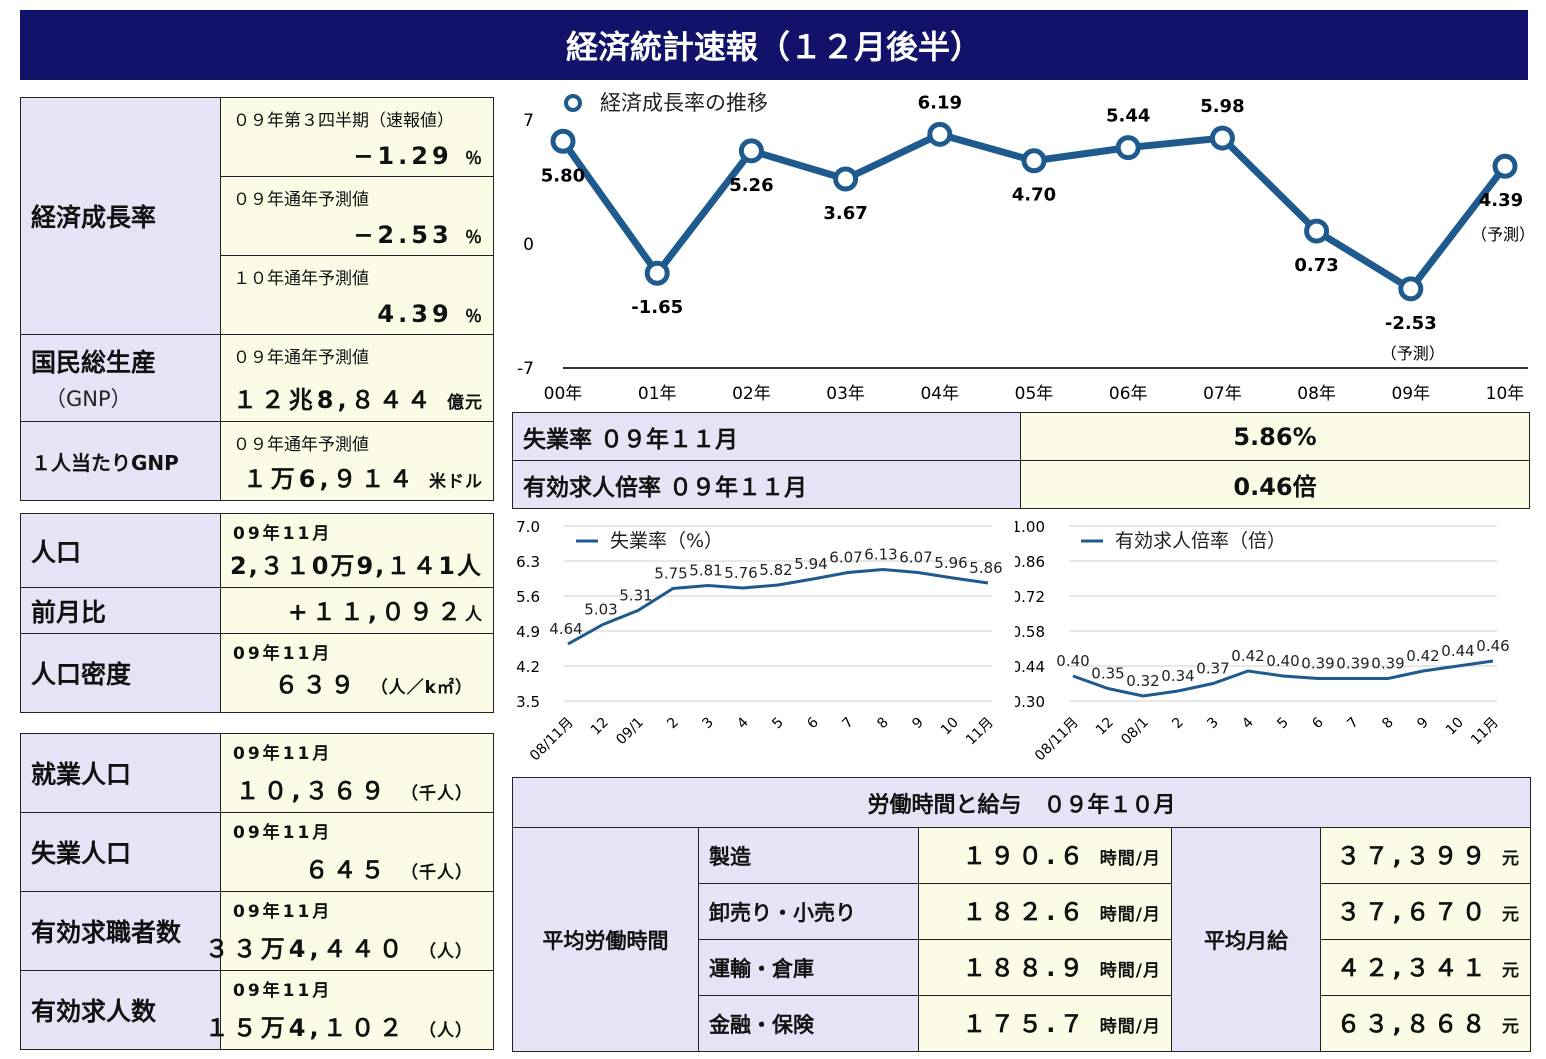 The image size is (1546, 1059). What do you see at coordinates (120, 1010) in the screenshot?
I see `labor-label: 有効求人数` at bounding box center [120, 1010].